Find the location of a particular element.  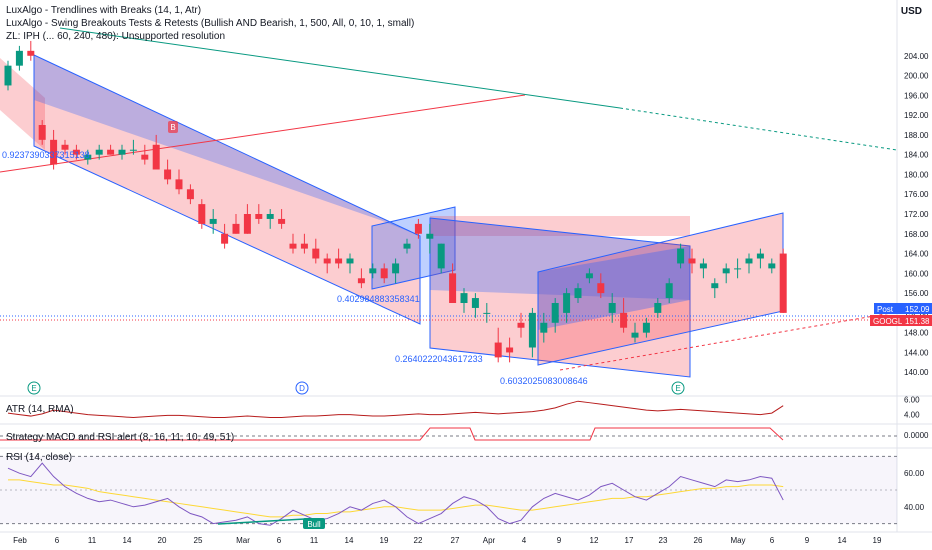

x-tick-label: Mar is located at coordinates (243, 540).